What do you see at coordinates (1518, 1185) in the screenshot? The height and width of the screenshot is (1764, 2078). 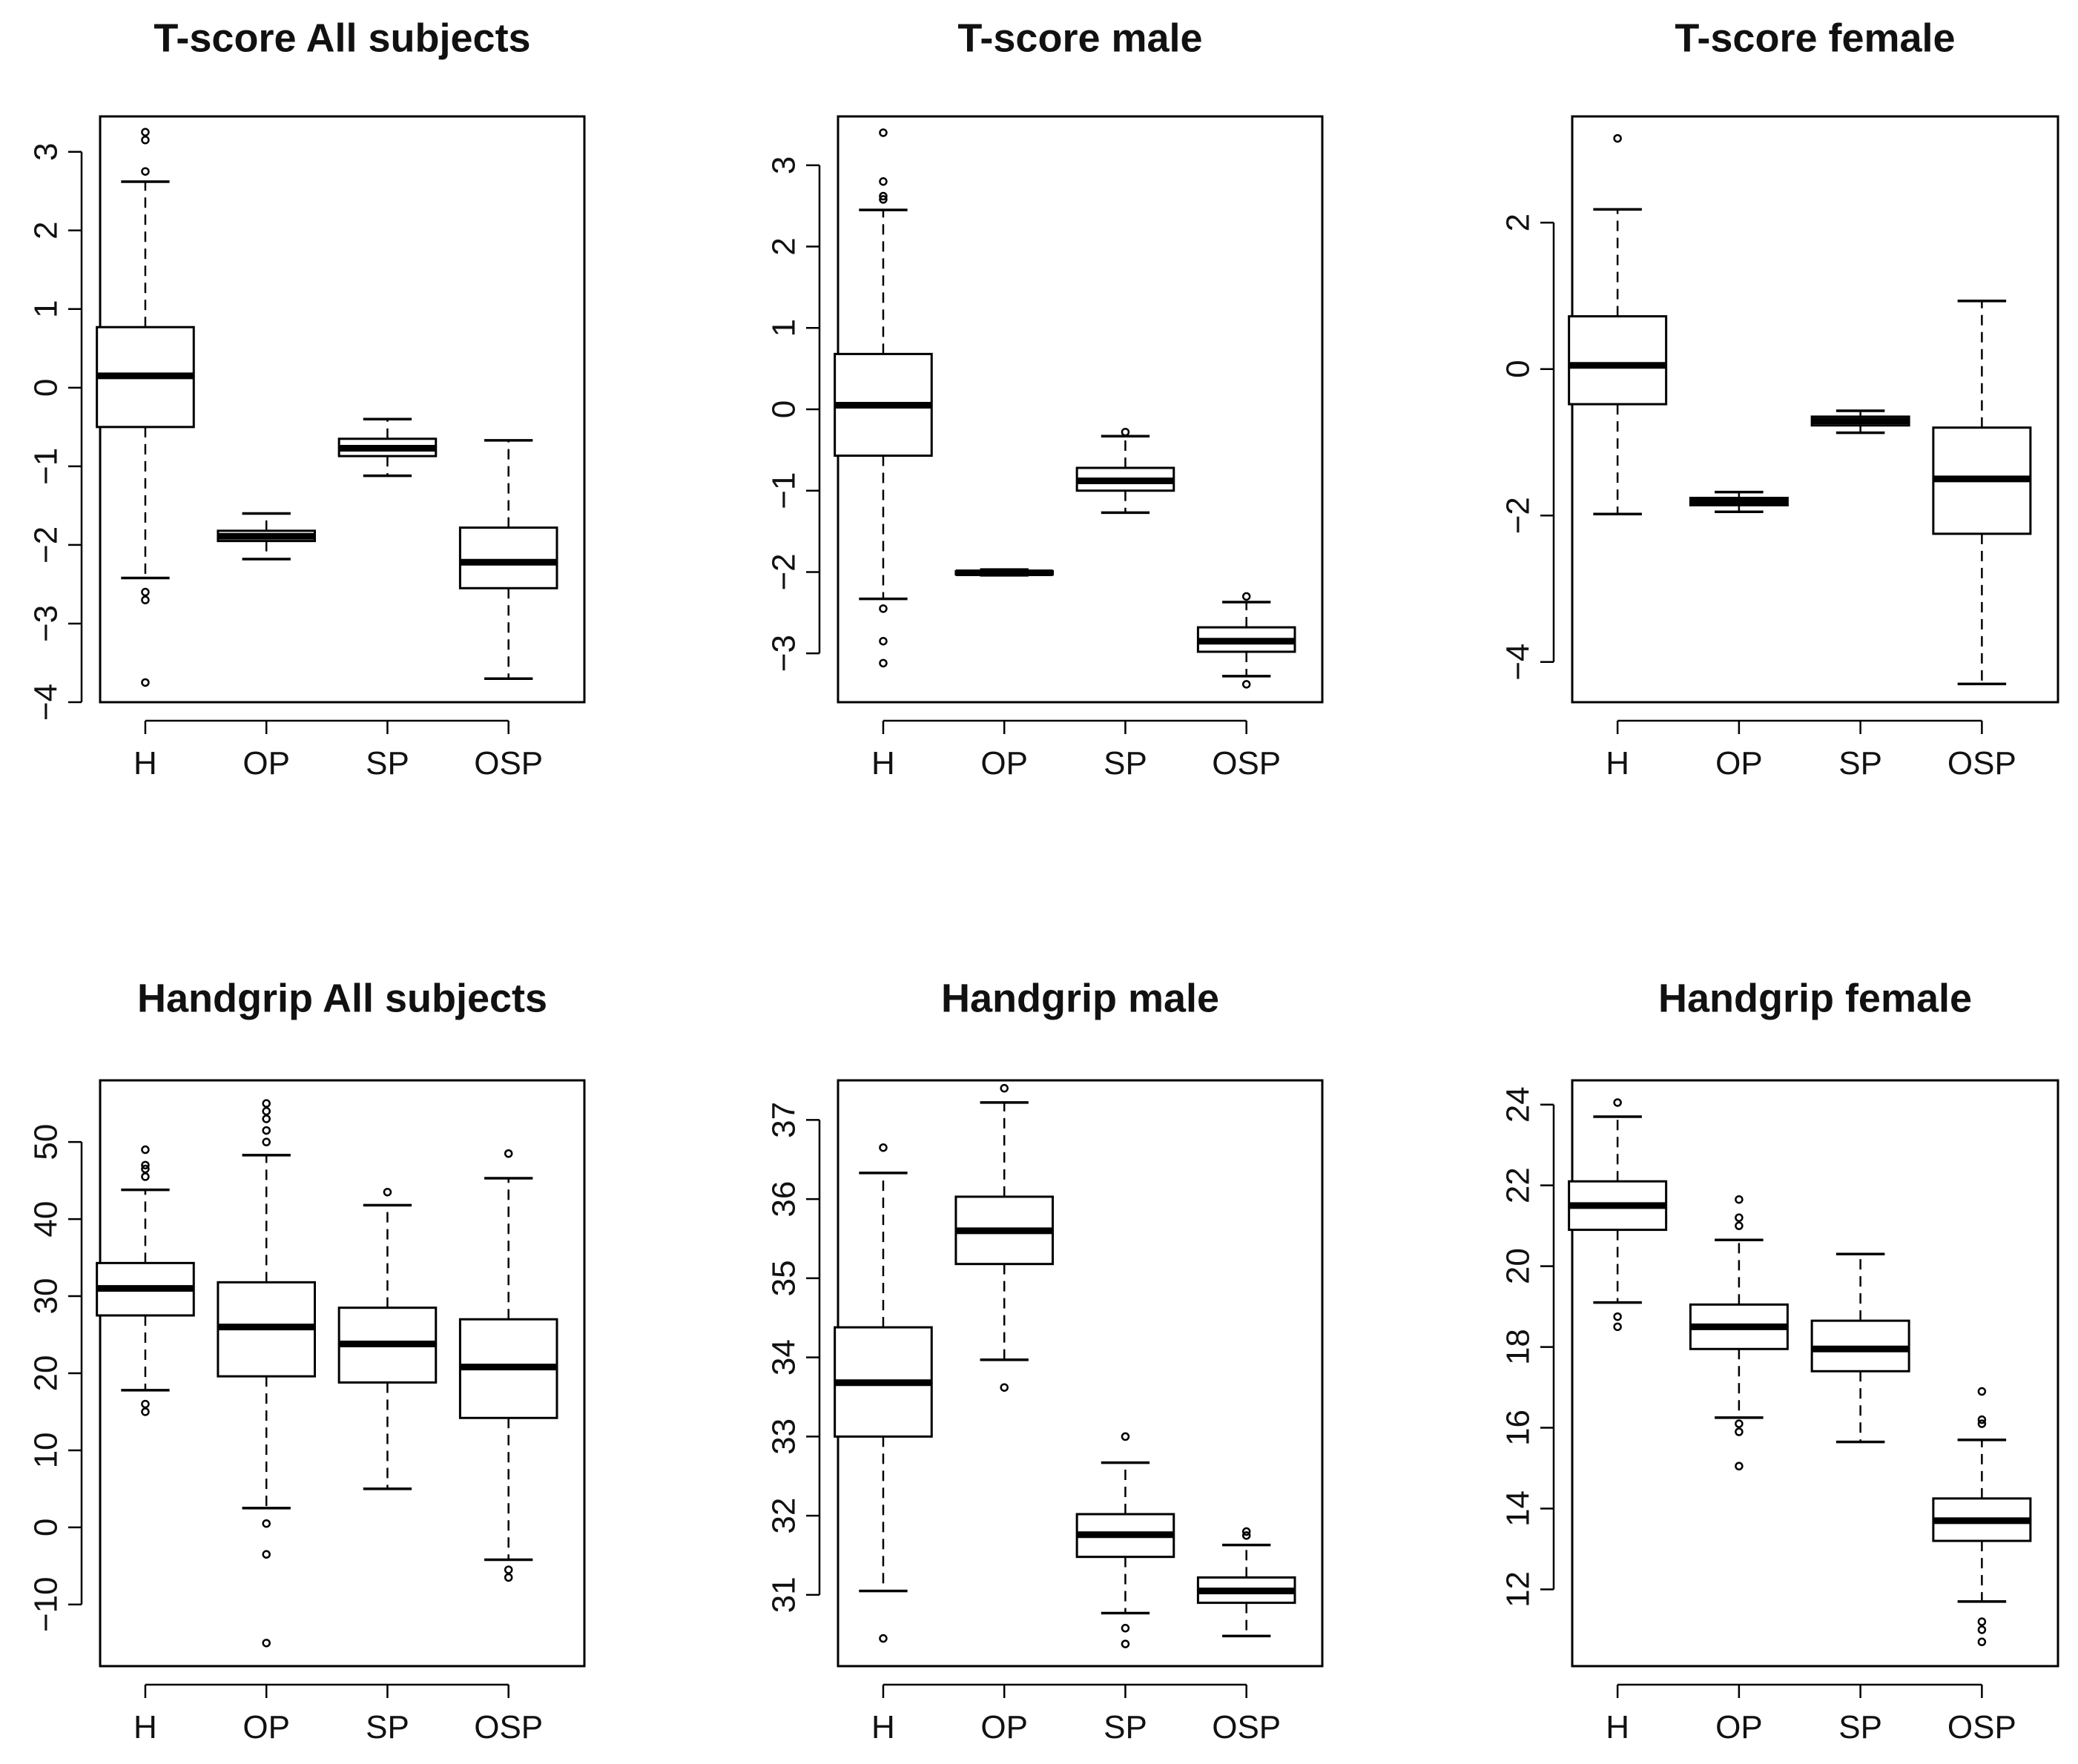 I see `y-tick-label: 22` at bounding box center [1518, 1185].